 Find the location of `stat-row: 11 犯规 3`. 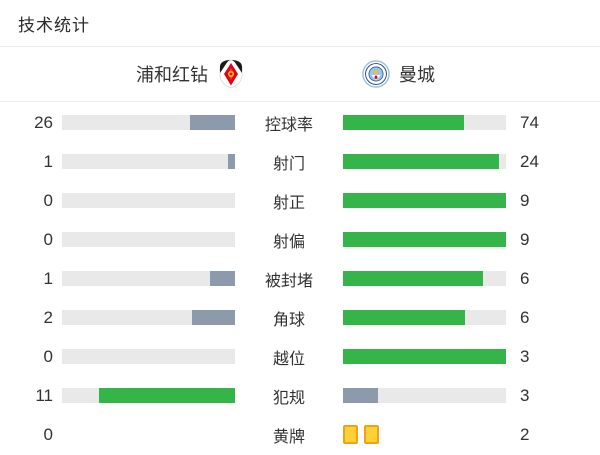

stat-row: 11 犯规 3 is located at coordinates (300, 395).